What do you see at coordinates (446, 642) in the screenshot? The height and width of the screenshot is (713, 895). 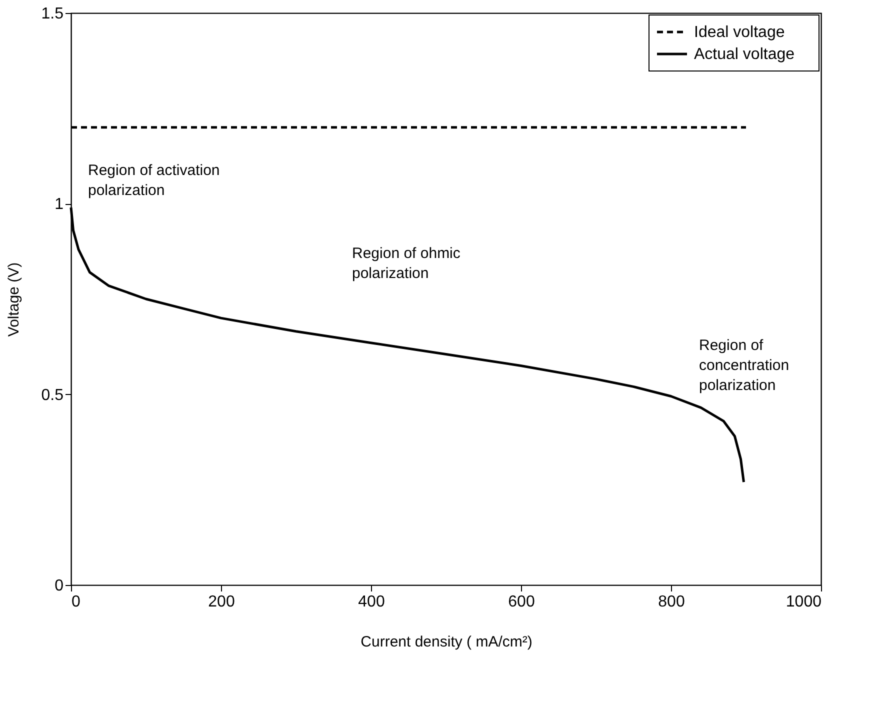 I see `x-axis-title: Current density ( mA/cm²)` at bounding box center [446, 642].